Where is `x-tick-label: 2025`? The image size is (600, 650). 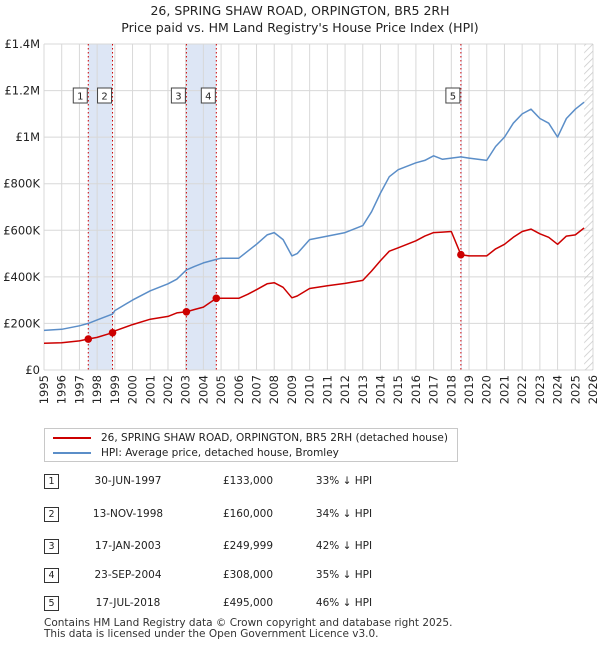
x-tick-label: 2025 is located at coordinates (575, 389).